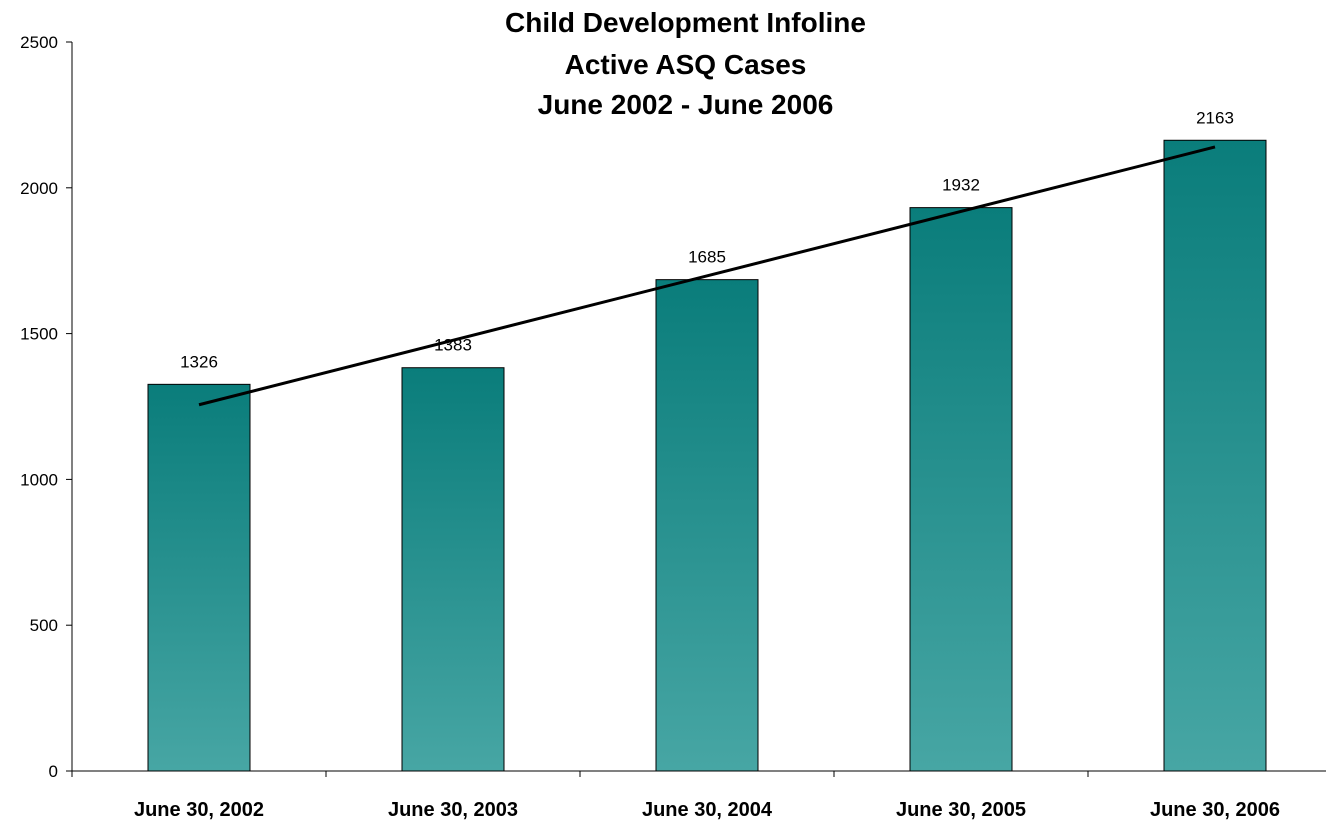 The width and height of the screenshot is (1326, 824). I want to click on data-label: 1932, so click(961, 185).